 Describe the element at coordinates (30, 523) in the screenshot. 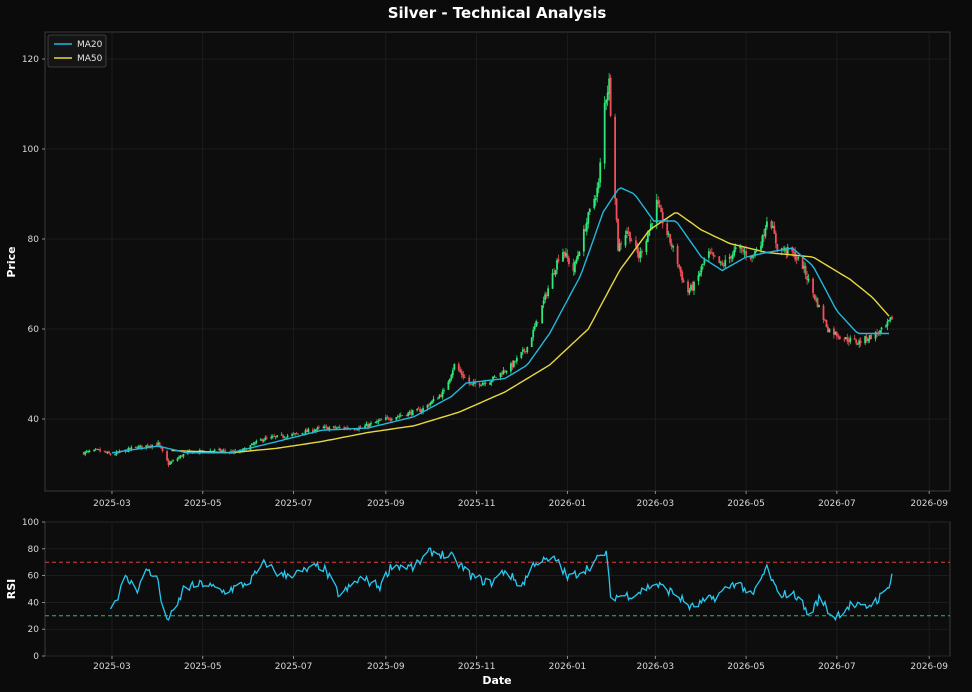

I see `rsi-ytick-label: 100` at that location.